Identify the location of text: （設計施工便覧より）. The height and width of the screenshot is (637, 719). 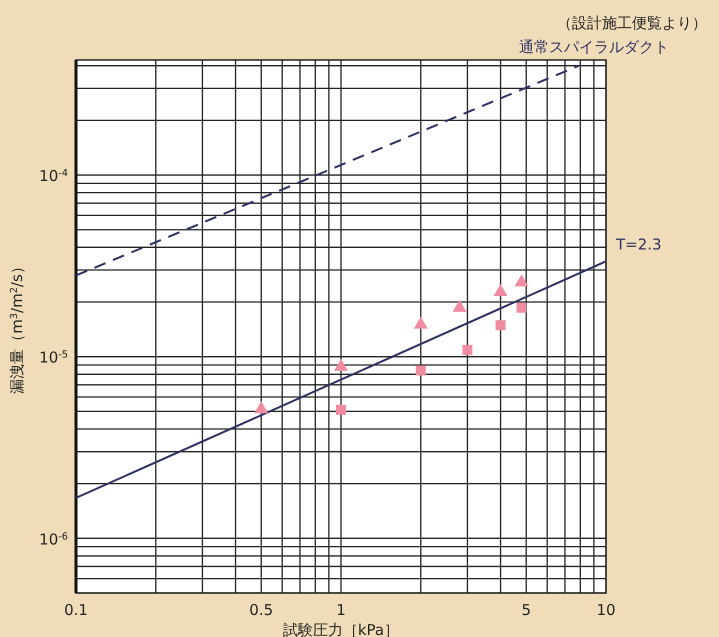
(632, 23).